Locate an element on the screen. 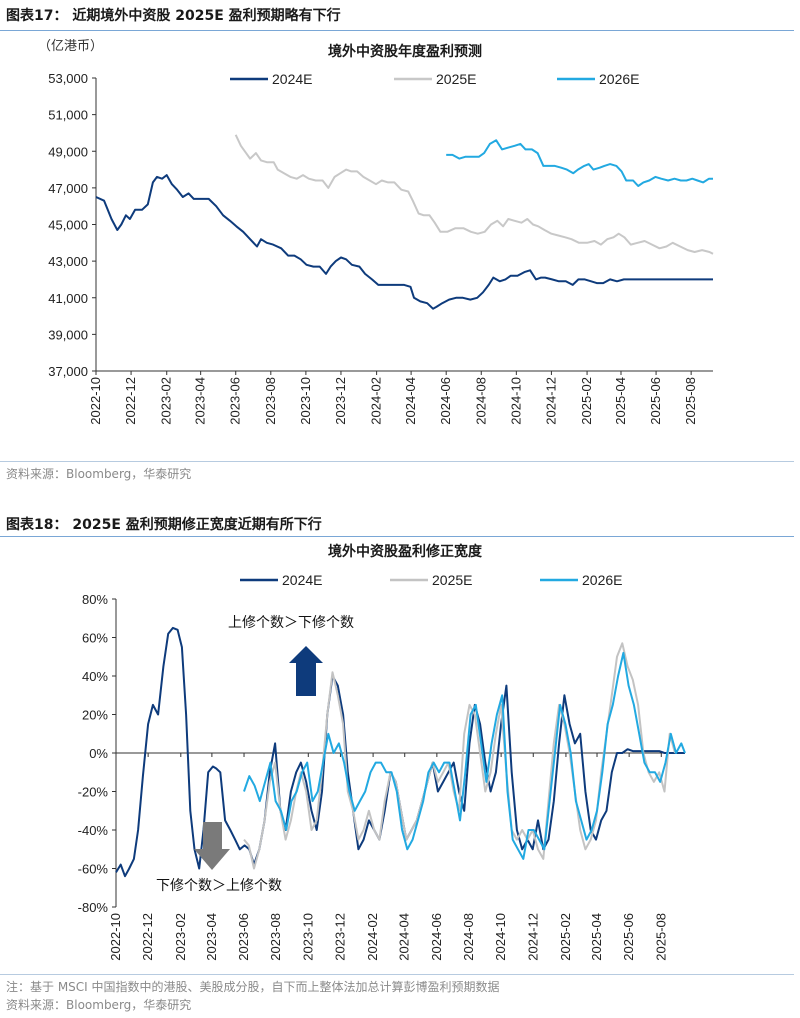 This screenshot has height=1018, width=800. chart17-series-2026E is located at coordinates (579, 163).